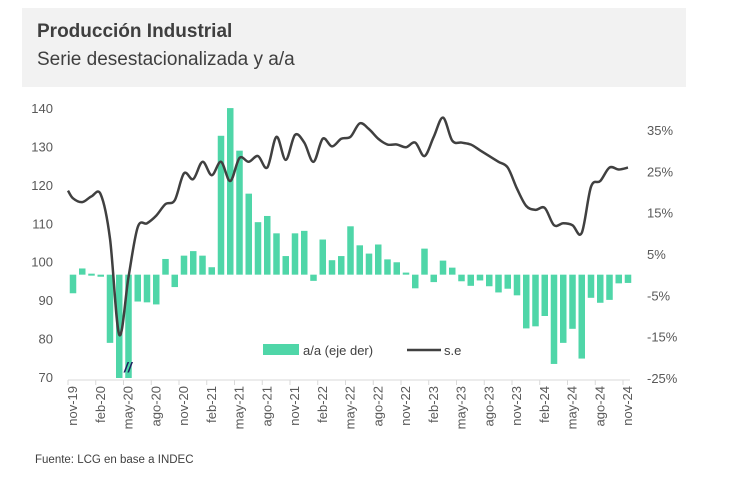 Image resolution: width=730 pixels, height=478 pixels. I want to click on x-tick-label: feb-24, so click(544, 404).